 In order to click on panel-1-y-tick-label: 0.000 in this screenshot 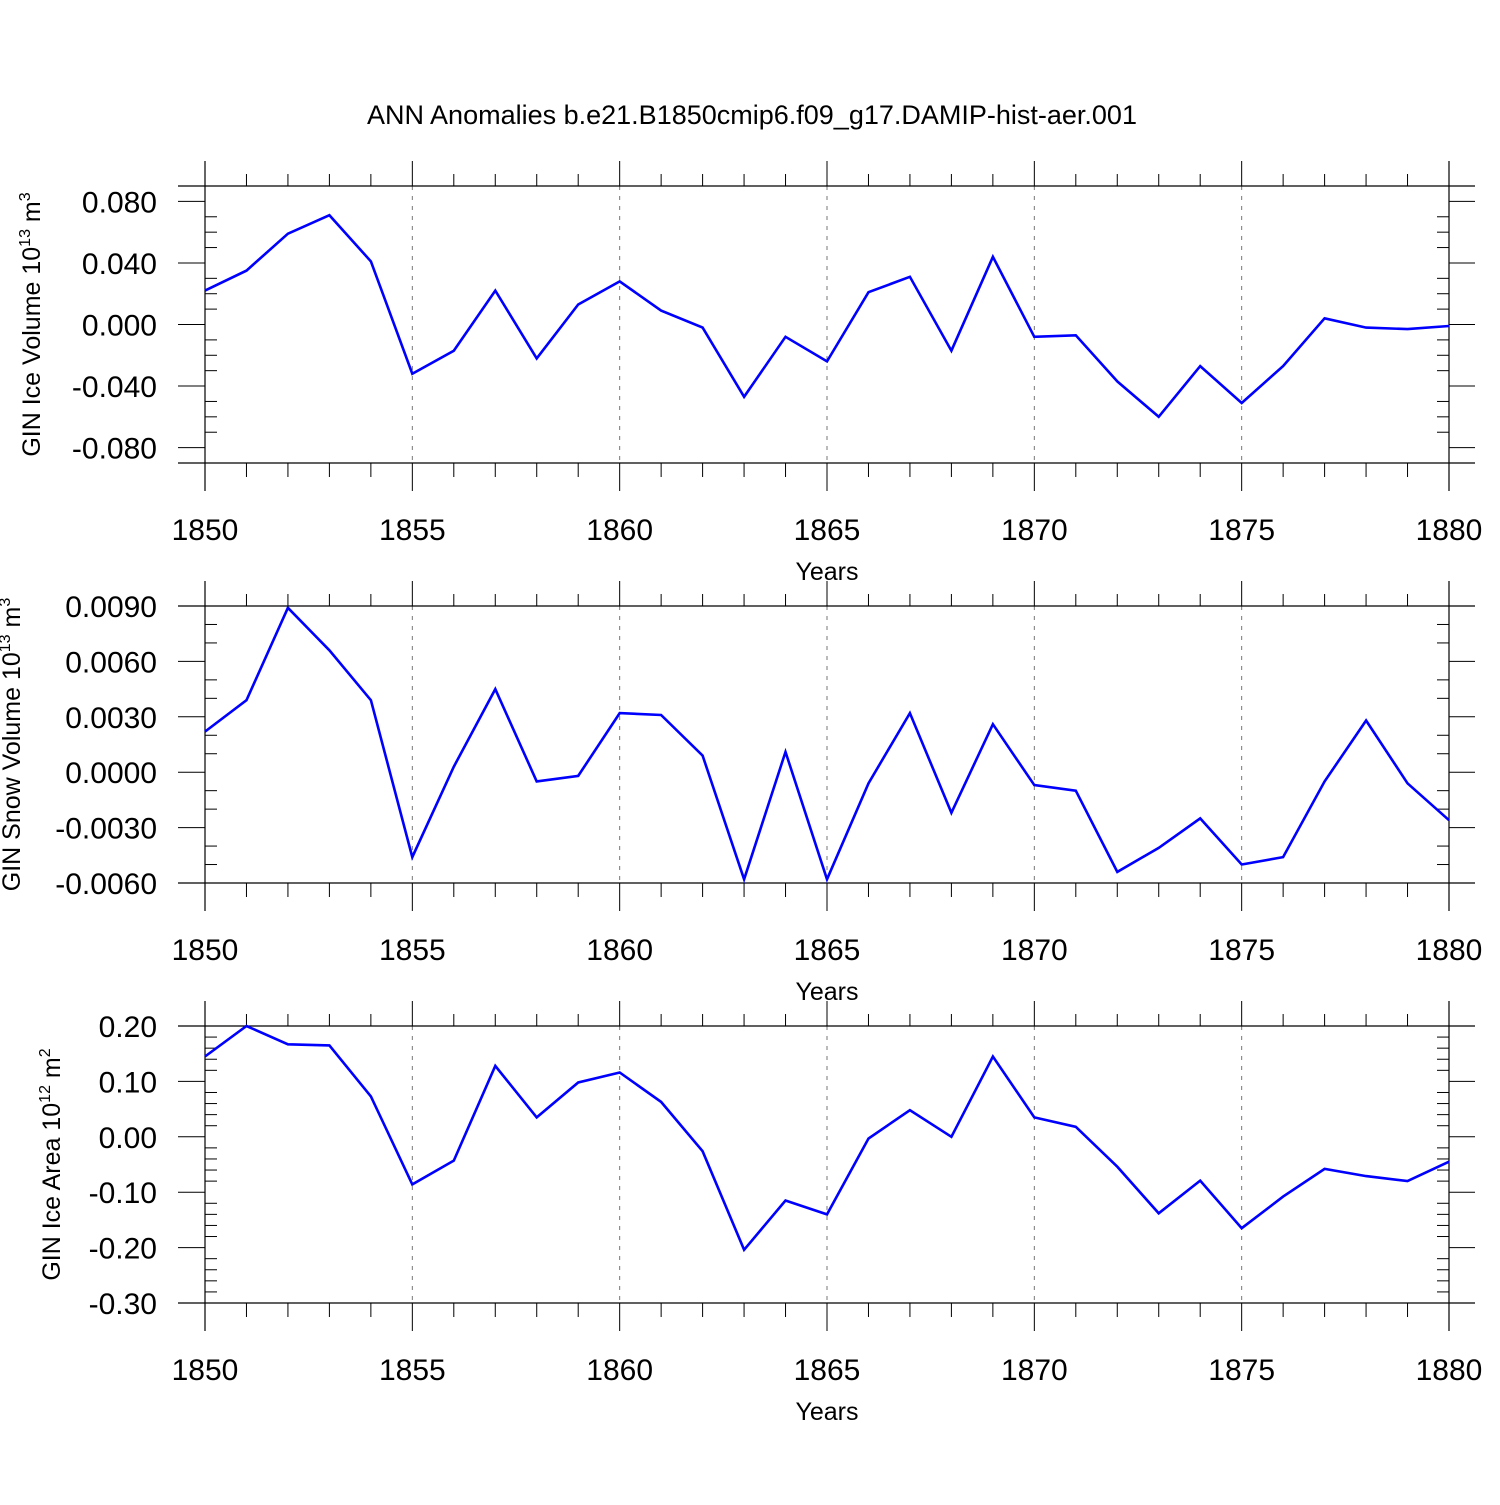, I will do `click(119, 326)`.